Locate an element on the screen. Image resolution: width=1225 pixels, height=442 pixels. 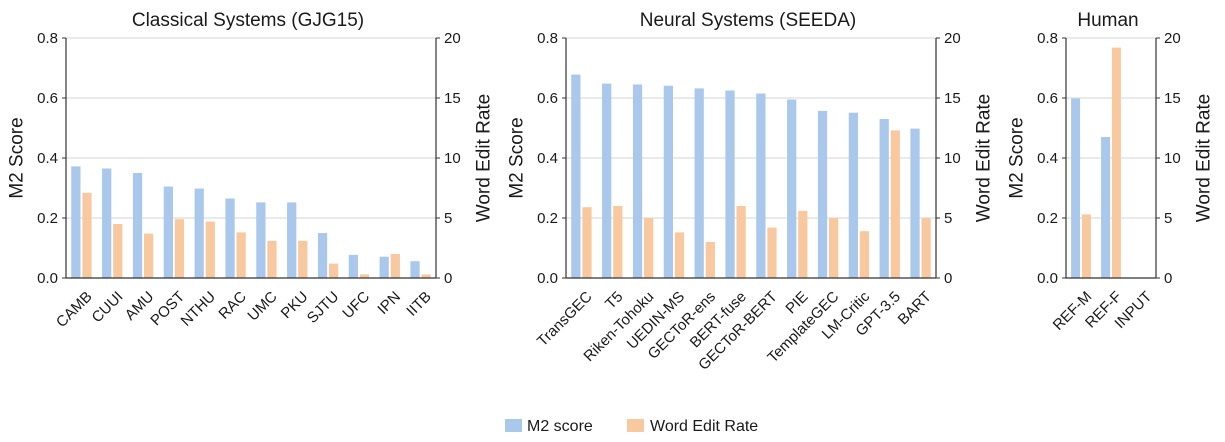
m2-bar-amu is located at coordinates (137, 225).